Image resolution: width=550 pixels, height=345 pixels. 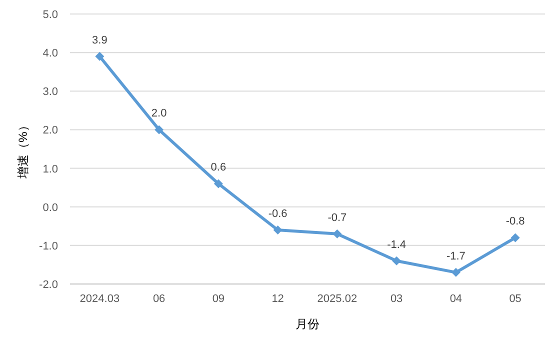 What do you see at coordinates (396, 244) in the screenshot?
I see `data-label: -1.4` at bounding box center [396, 244].